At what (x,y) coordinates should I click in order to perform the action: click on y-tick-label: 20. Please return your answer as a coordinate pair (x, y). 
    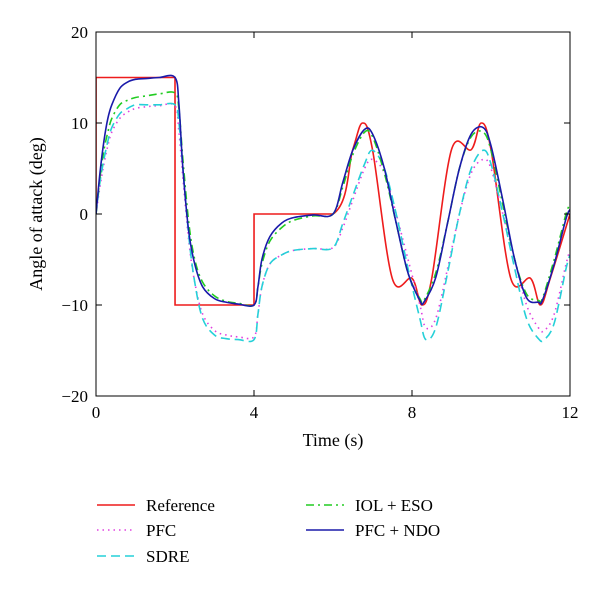
    Looking at the image, I should click on (79, 32).